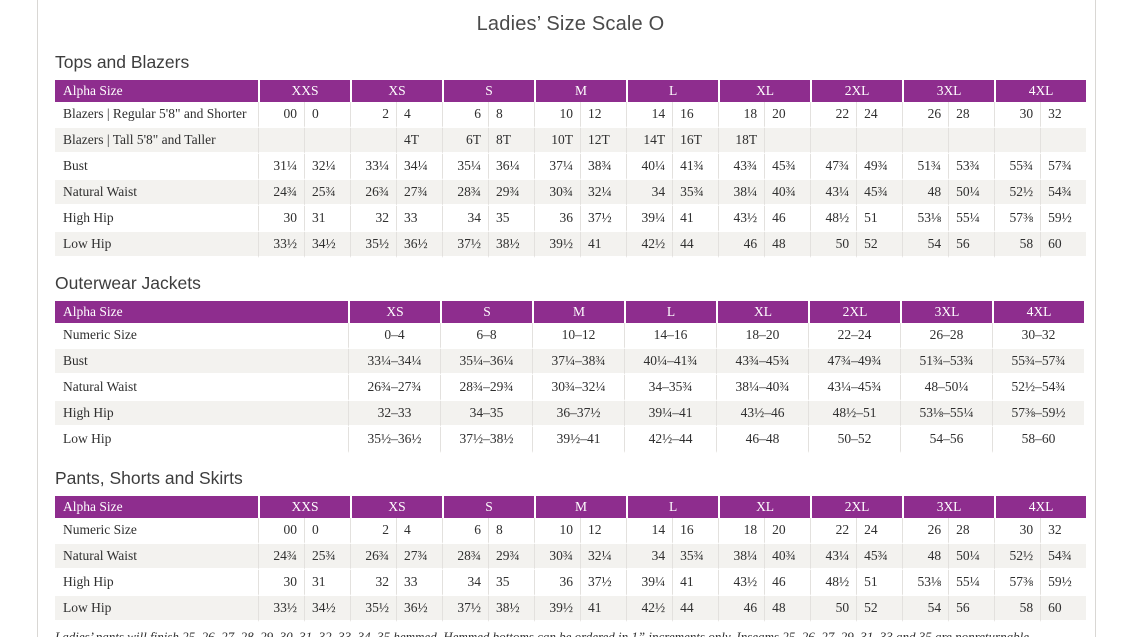 This screenshot has width=1140, height=637. I want to click on row-label: Numeric Size, so click(201, 336).